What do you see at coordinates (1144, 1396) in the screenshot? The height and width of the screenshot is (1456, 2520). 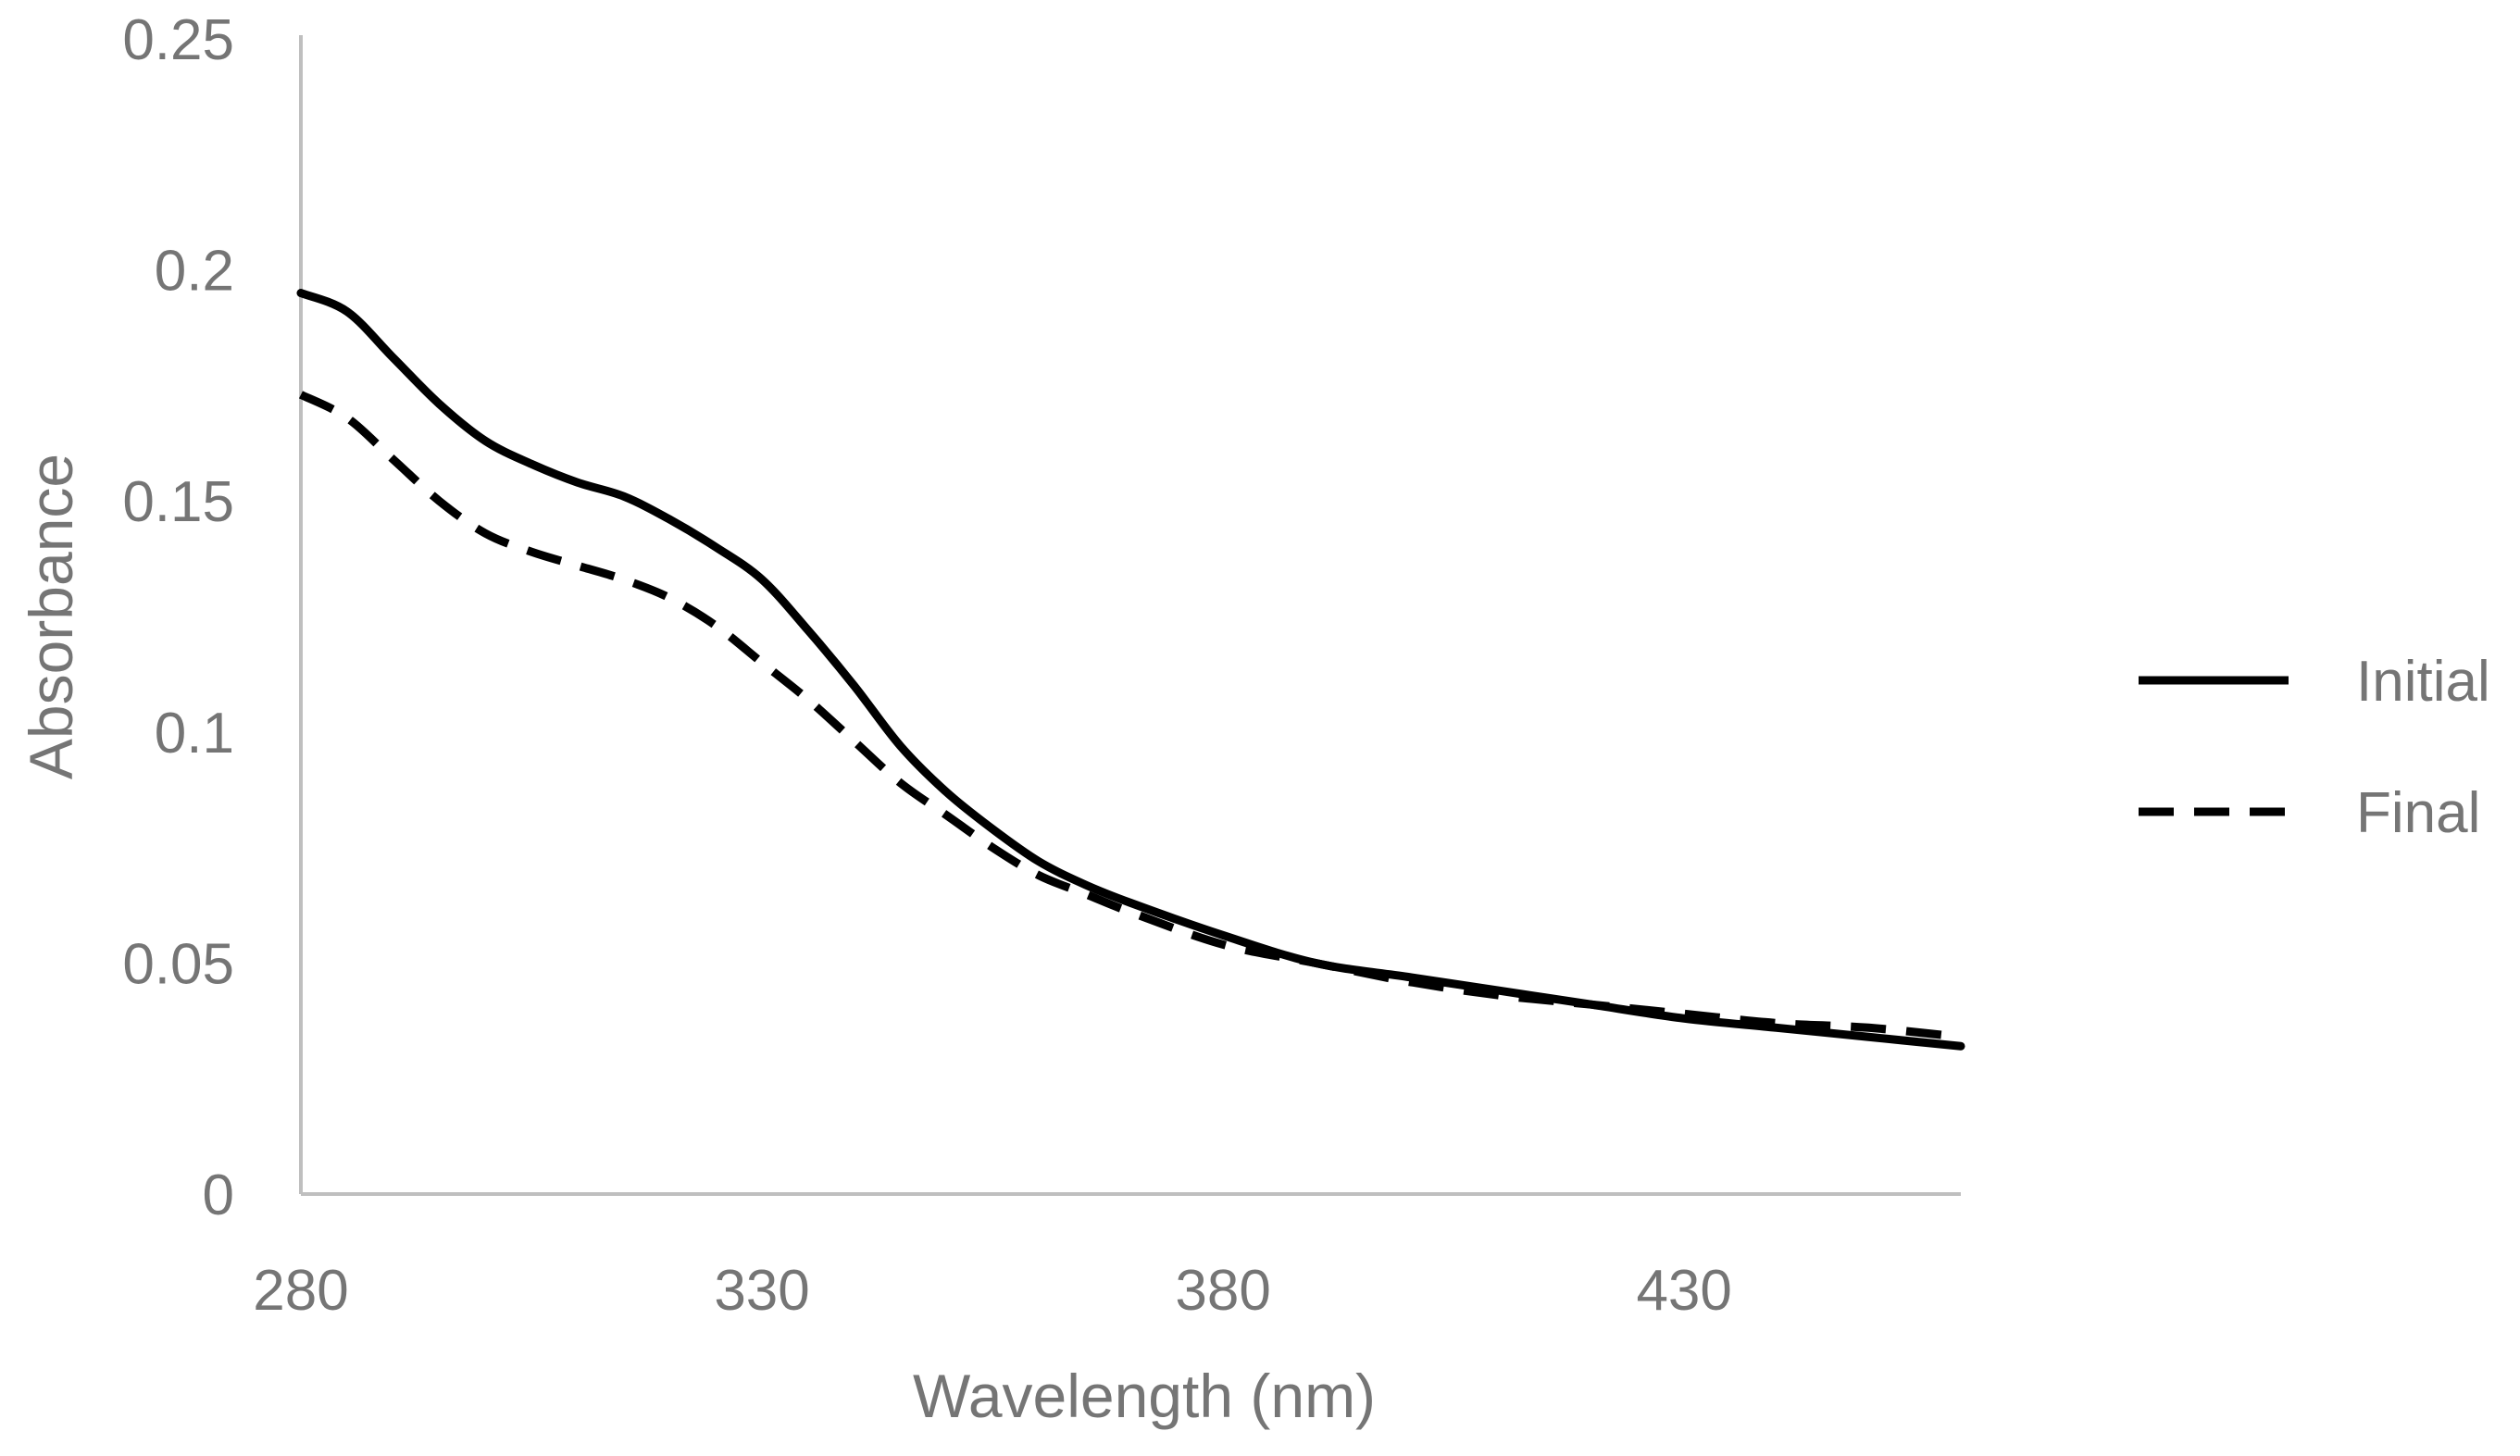 I see `x-axis-title: Wavelength (nm)` at bounding box center [1144, 1396].